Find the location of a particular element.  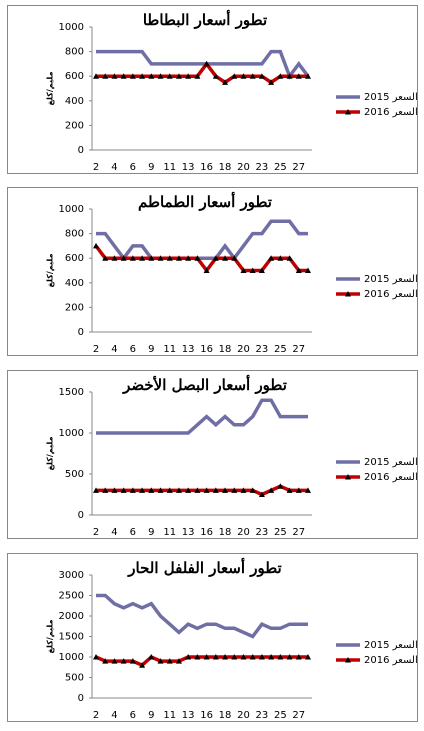

y-tick-label: 2000 is located at coordinates (71, 616).